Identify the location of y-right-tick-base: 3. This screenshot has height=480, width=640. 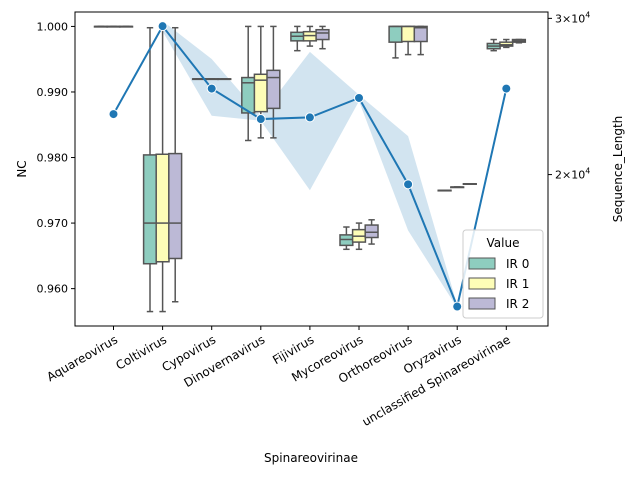
(558, 18).